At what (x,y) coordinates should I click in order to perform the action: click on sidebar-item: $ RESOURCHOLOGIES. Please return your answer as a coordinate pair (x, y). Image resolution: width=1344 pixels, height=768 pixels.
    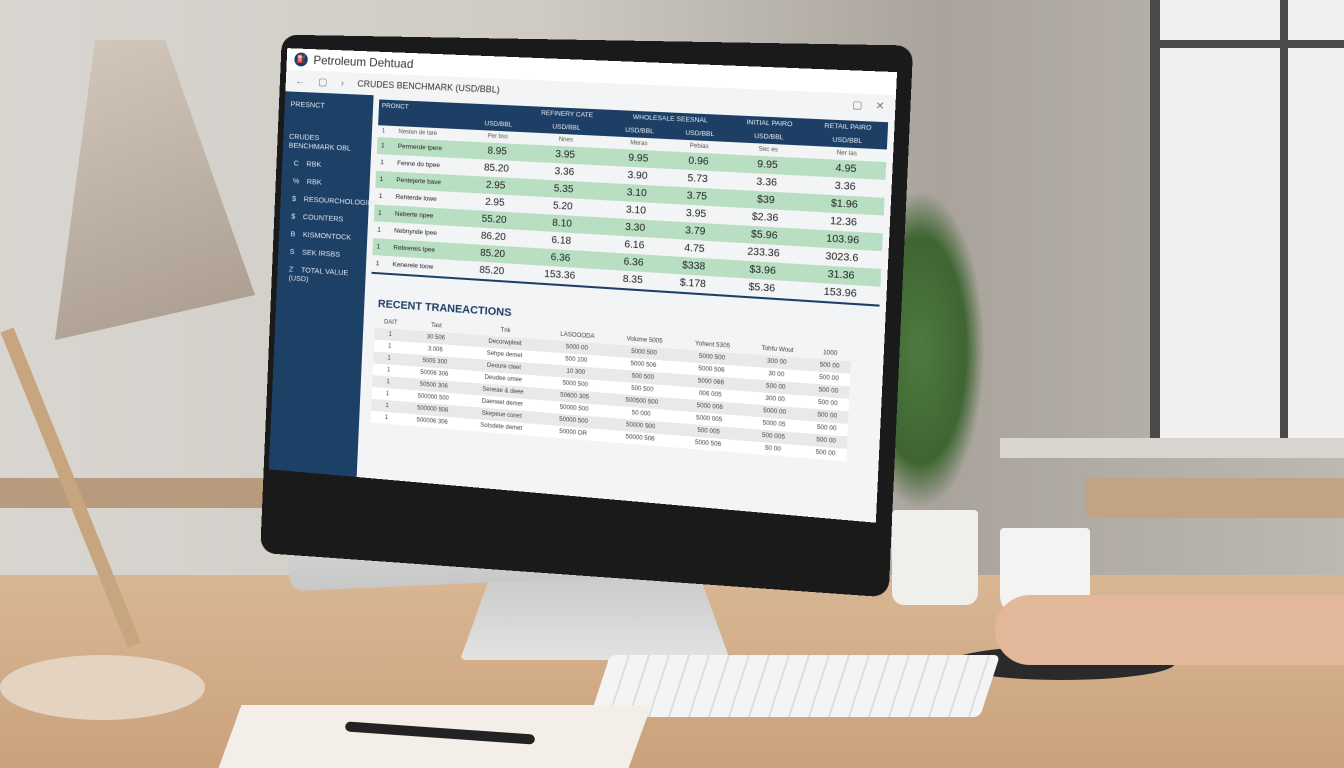
    Looking at the image, I should click on (334, 200).